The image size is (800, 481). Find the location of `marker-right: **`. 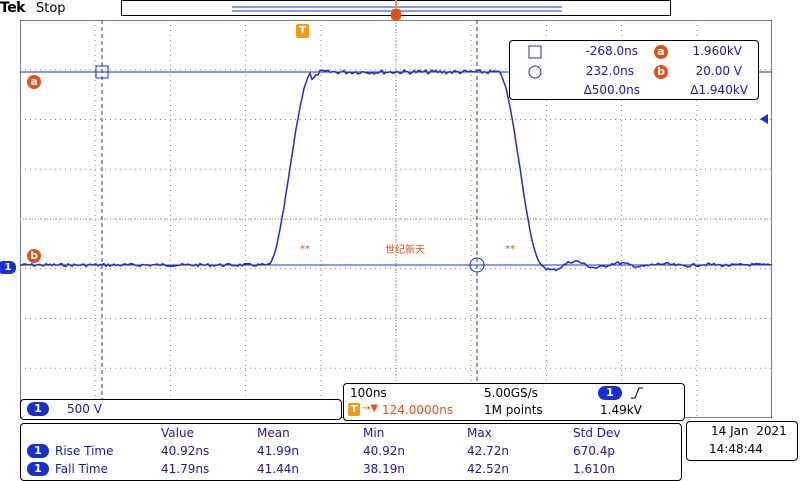

marker-right: ** is located at coordinates (510, 249).